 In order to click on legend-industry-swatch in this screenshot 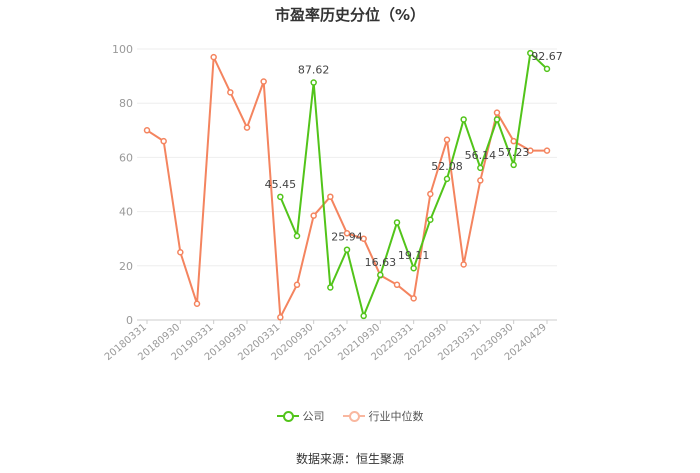, I will do `click(353, 416)`.